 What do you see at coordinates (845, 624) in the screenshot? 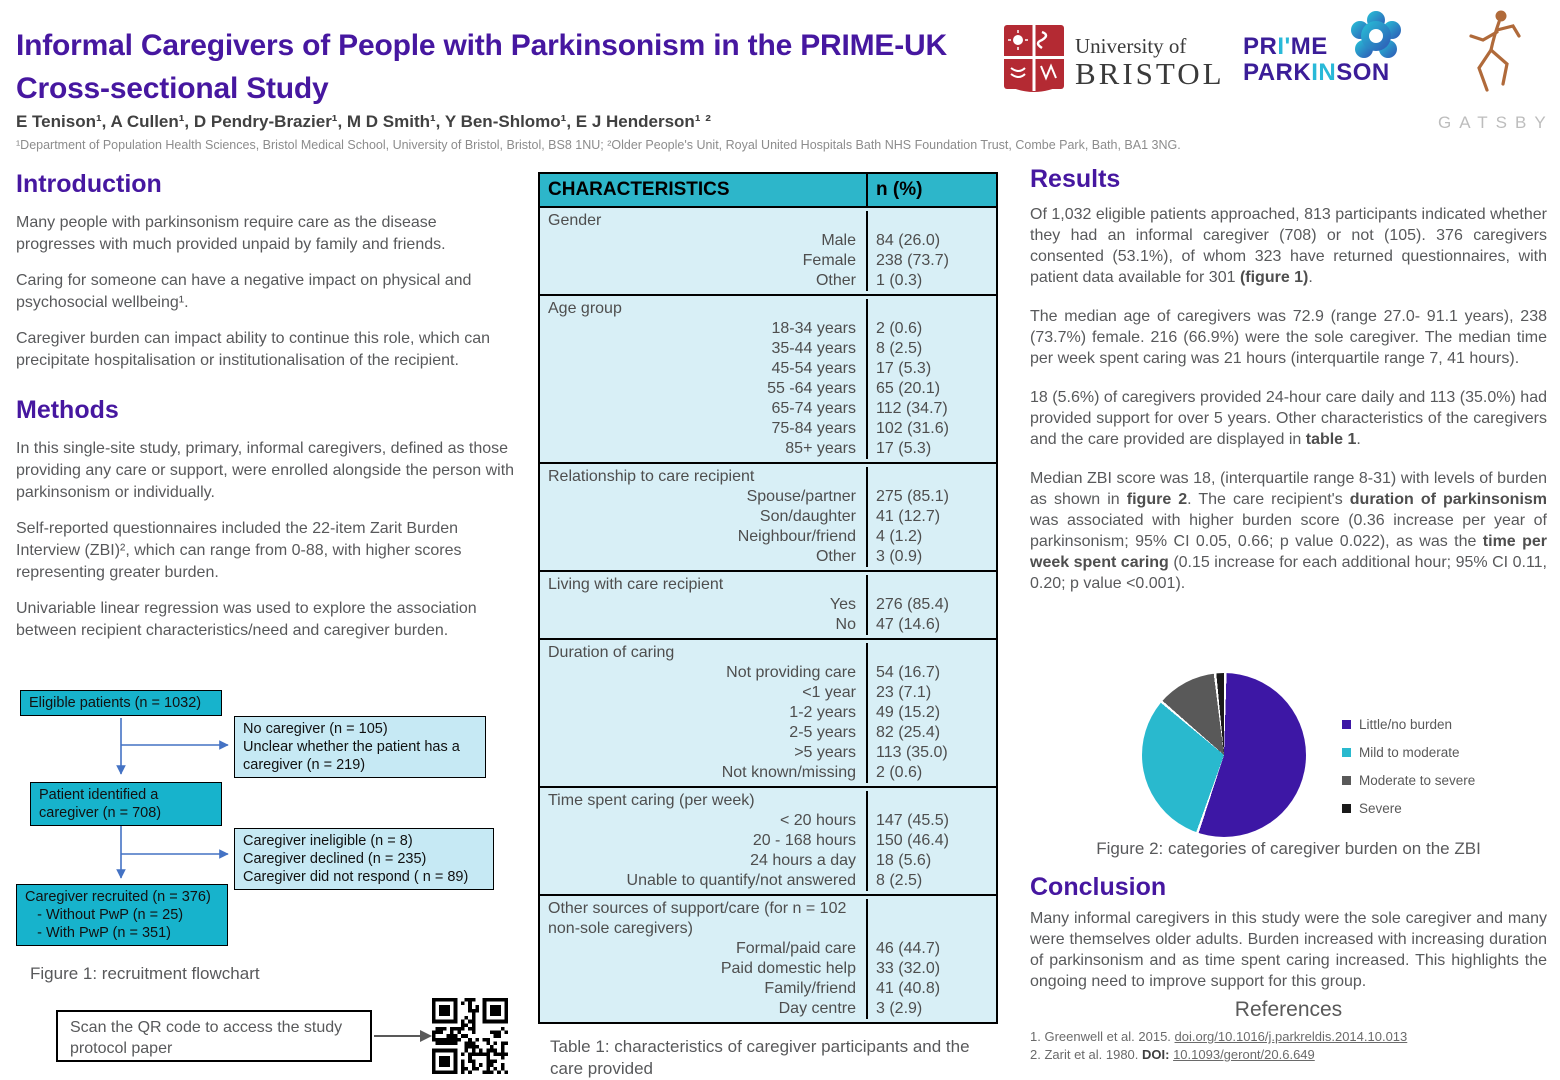
I see `table-row-label: No` at bounding box center [845, 624].